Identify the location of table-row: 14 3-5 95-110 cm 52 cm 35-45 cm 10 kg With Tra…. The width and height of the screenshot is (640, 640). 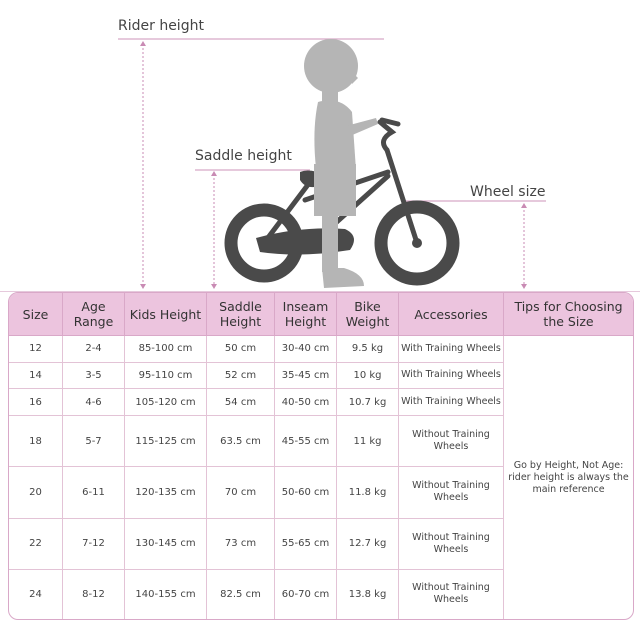
(321, 376).